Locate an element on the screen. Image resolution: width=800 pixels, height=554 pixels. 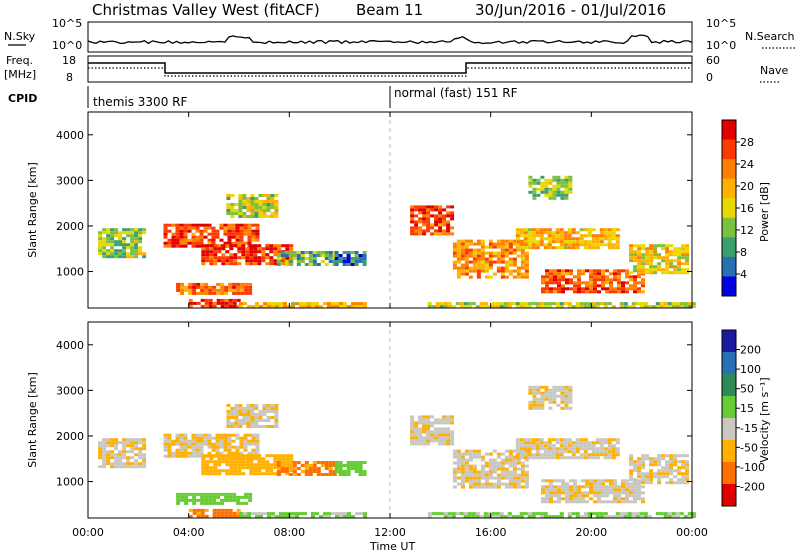
power-ylabel: Slant Range [km] is located at coordinates (32, 210).